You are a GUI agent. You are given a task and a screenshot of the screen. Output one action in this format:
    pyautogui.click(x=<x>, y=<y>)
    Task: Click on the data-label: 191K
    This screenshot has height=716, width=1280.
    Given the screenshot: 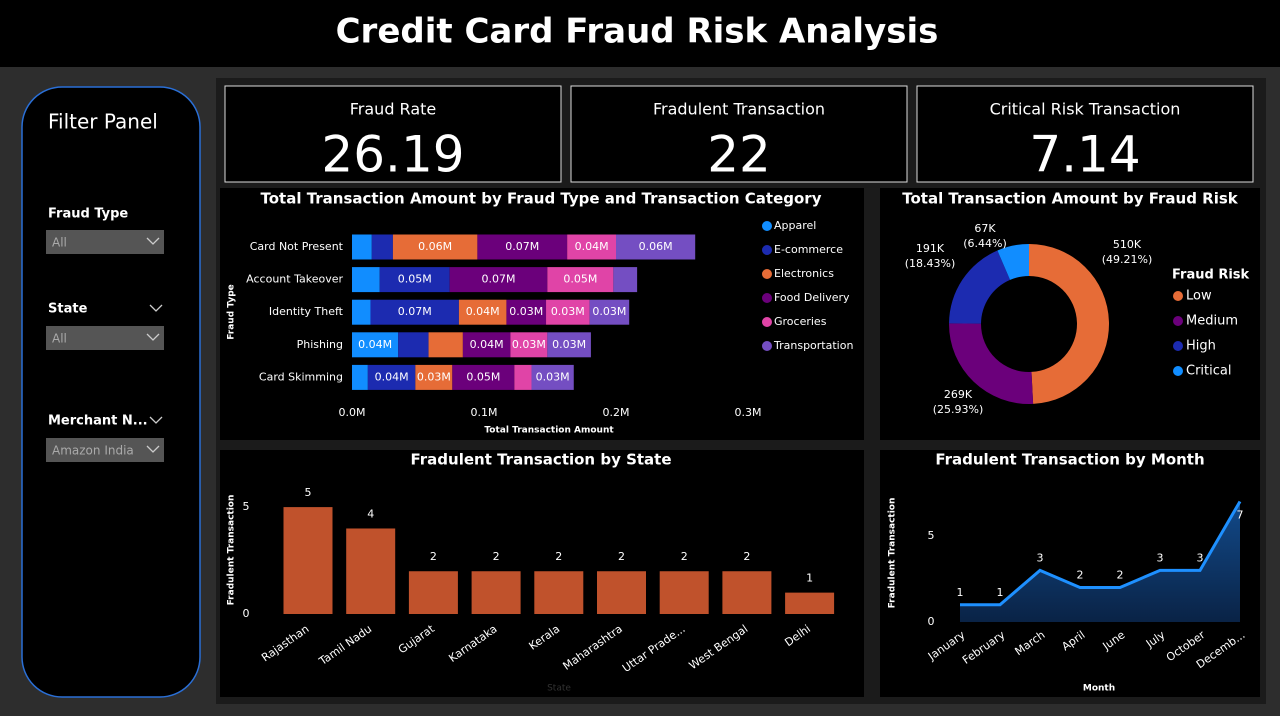 What is the action you would take?
    pyautogui.click(x=930, y=248)
    